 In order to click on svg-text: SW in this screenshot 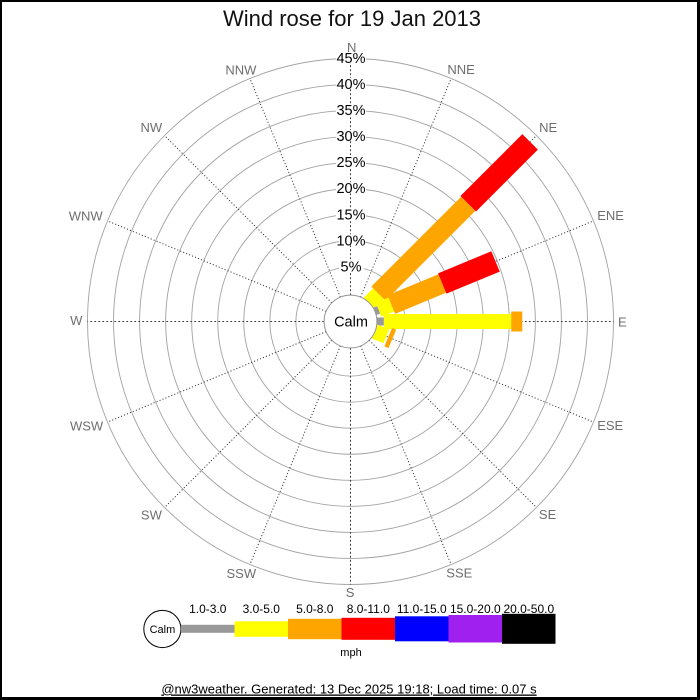, I will do `click(152, 514)`.